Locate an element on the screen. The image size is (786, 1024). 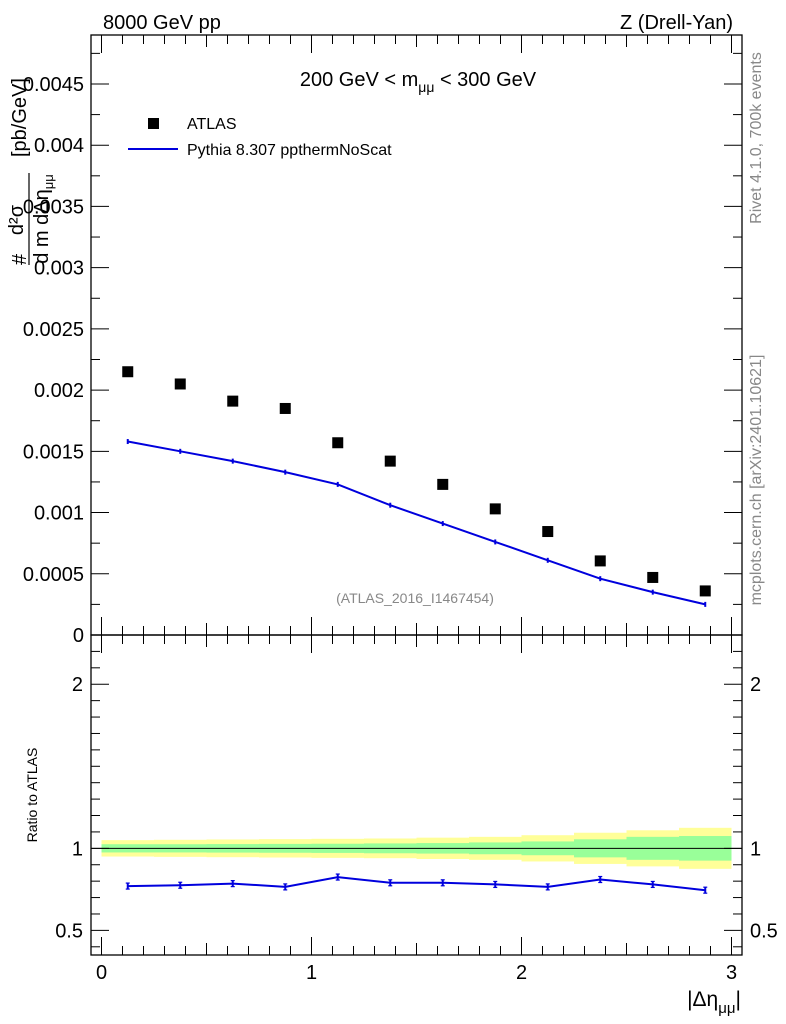
legend-label-atlas: ATLAS is located at coordinates (212, 124).